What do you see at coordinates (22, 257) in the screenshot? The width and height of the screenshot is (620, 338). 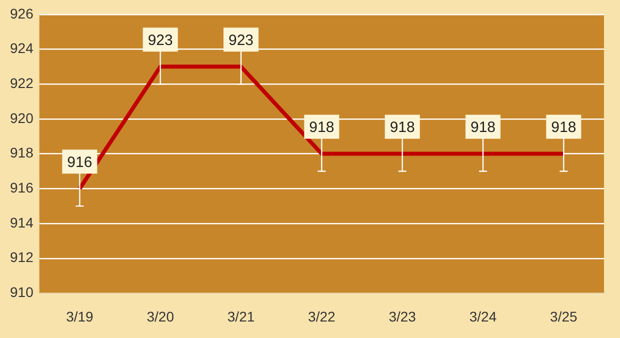 I see `y-tick-label: 912` at bounding box center [22, 257].